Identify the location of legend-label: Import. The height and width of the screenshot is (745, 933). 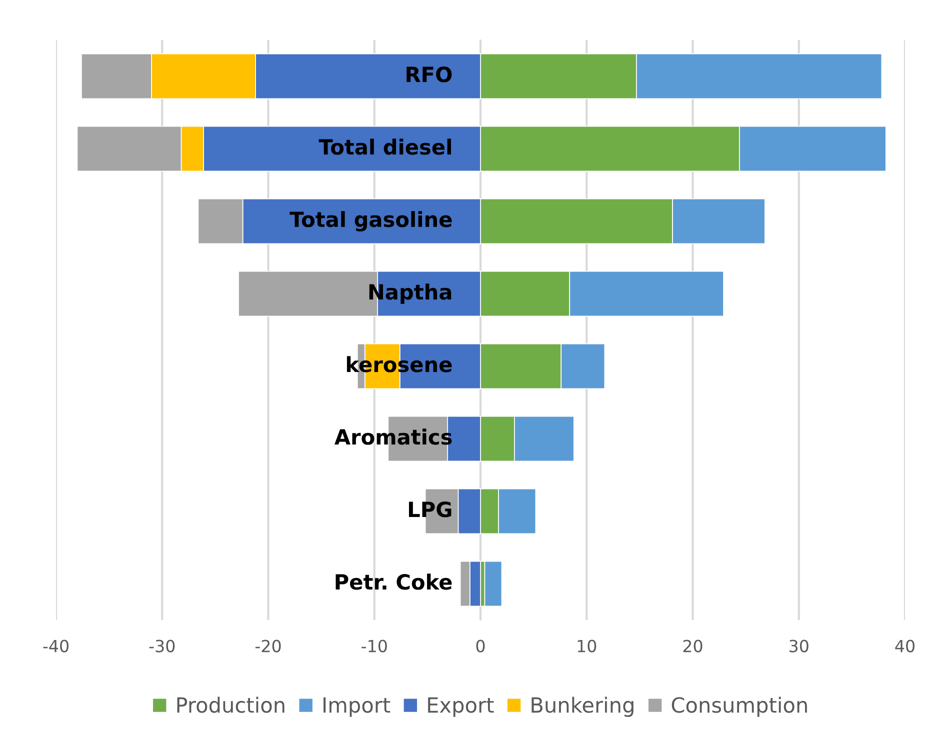
(357, 707).